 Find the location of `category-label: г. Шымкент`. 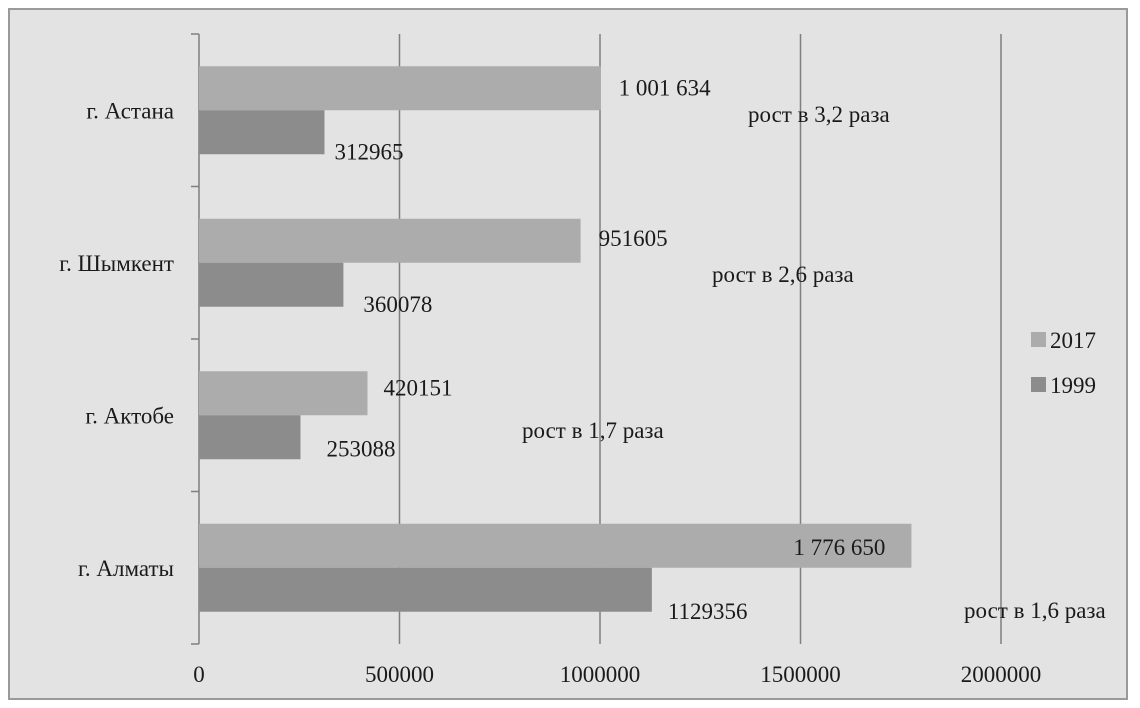

category-label: г. Шымкент is located at coordinates (116, 263).